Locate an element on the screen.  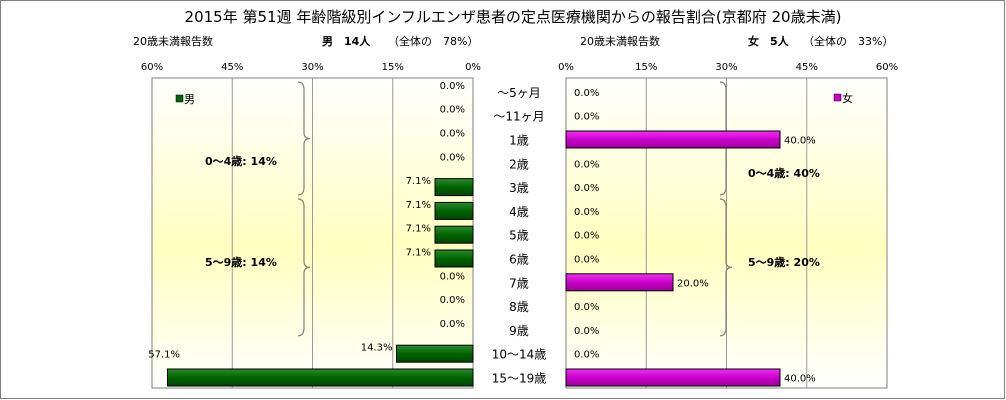
male-group-label-5-9: 5～9歳: 14% is located at coordinates (241, 262).